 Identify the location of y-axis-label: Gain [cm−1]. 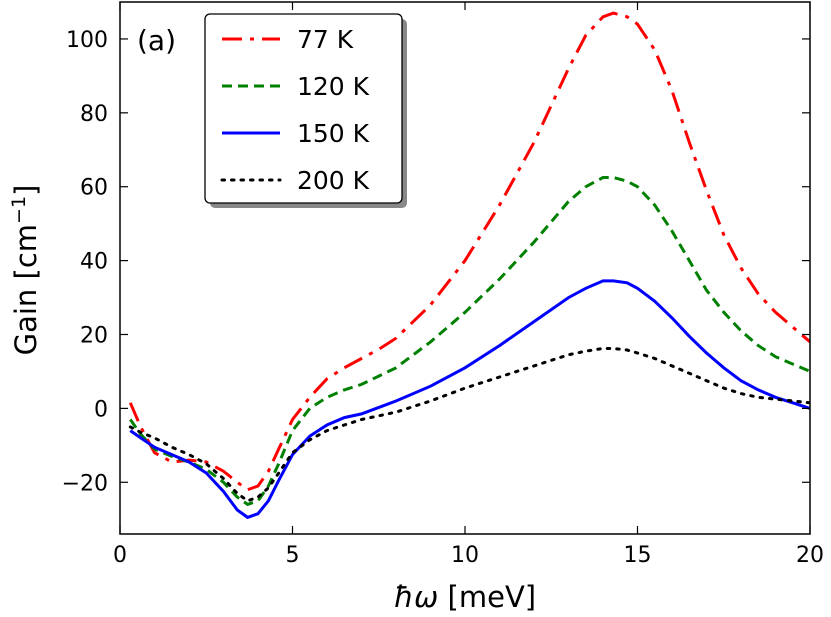
(25, 270).